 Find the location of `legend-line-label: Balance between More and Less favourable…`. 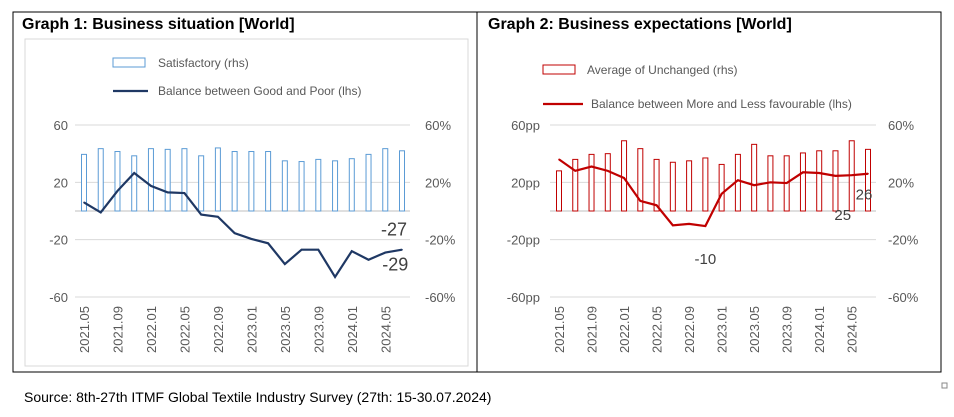

legend-line-label: Balance between More and Less favourable… is located at coordinates (721, 104).